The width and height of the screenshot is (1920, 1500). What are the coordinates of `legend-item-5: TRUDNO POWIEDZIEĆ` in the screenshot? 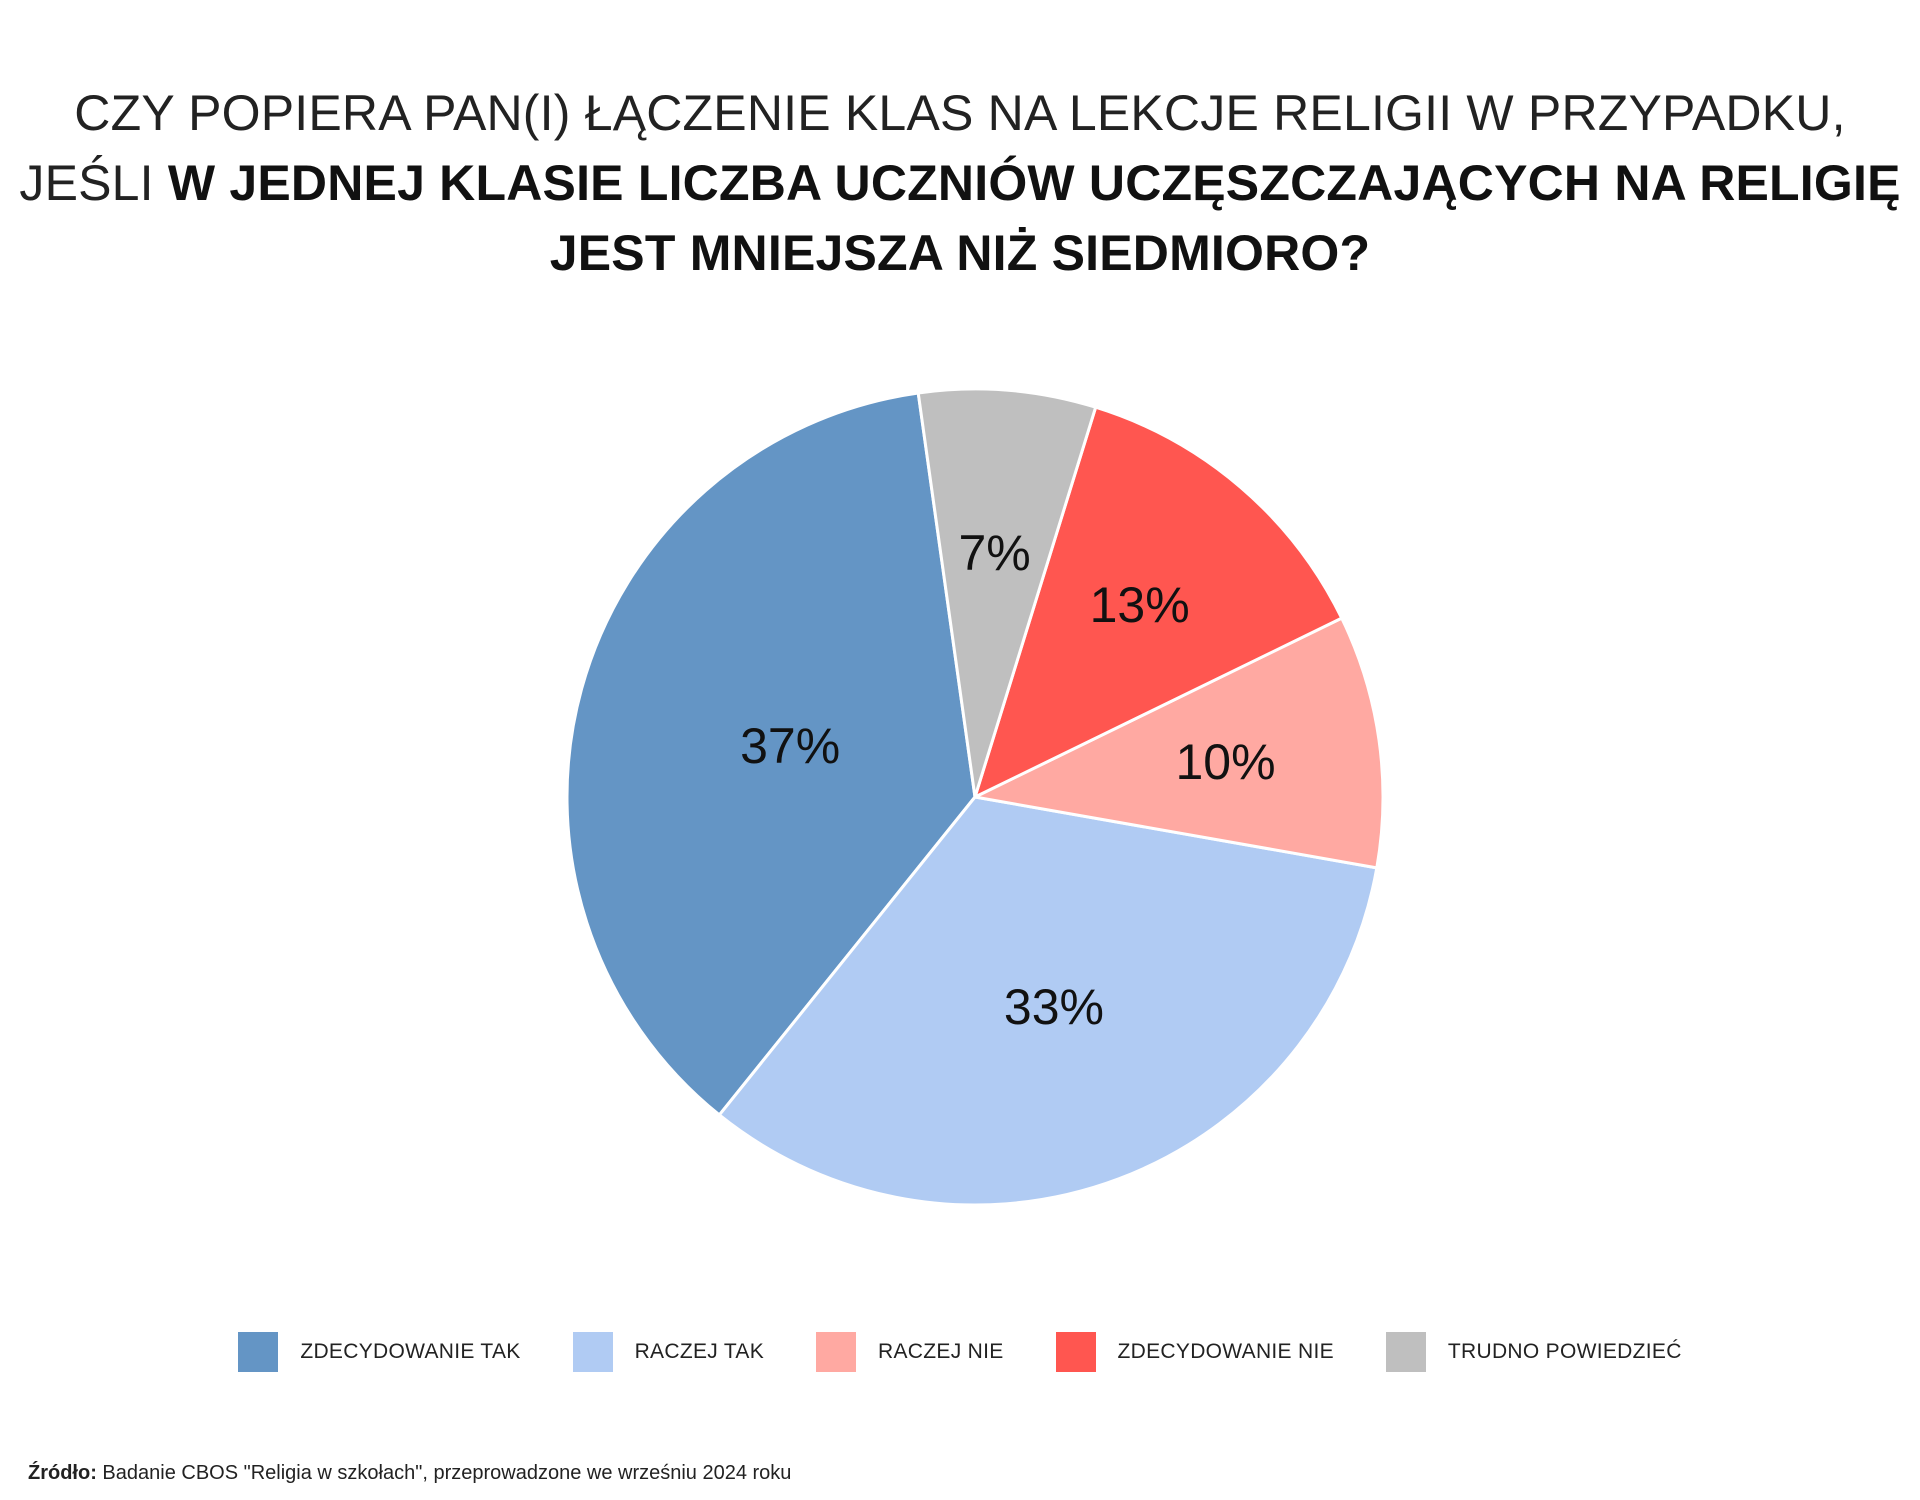 It's located at (1533, 1352).